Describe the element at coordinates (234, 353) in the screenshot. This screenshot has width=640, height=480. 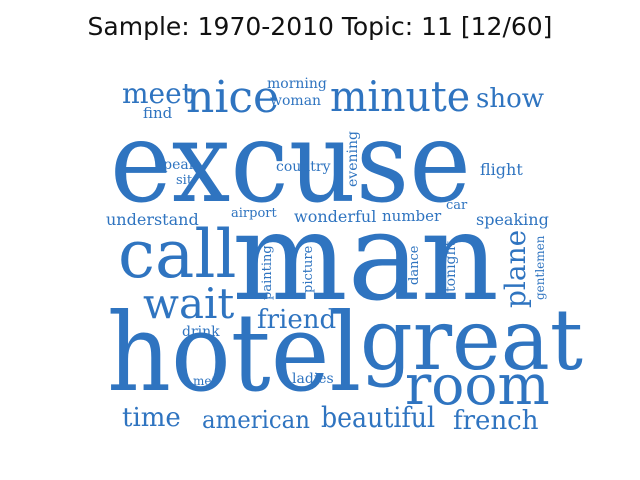
I see `word-hotel: hotel` at that location.